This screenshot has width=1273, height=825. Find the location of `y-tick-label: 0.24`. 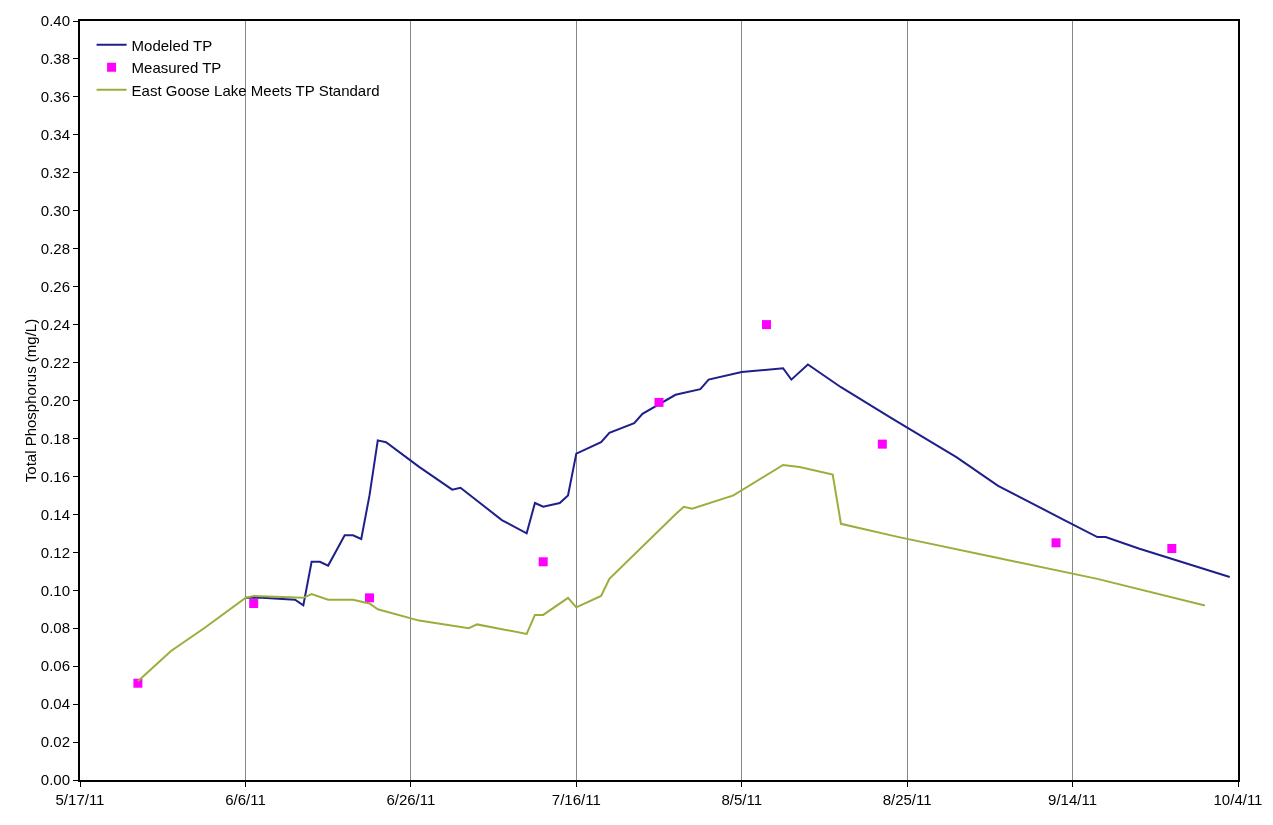

y-tick-label: 0.24 is located at coordinates (55, 324).